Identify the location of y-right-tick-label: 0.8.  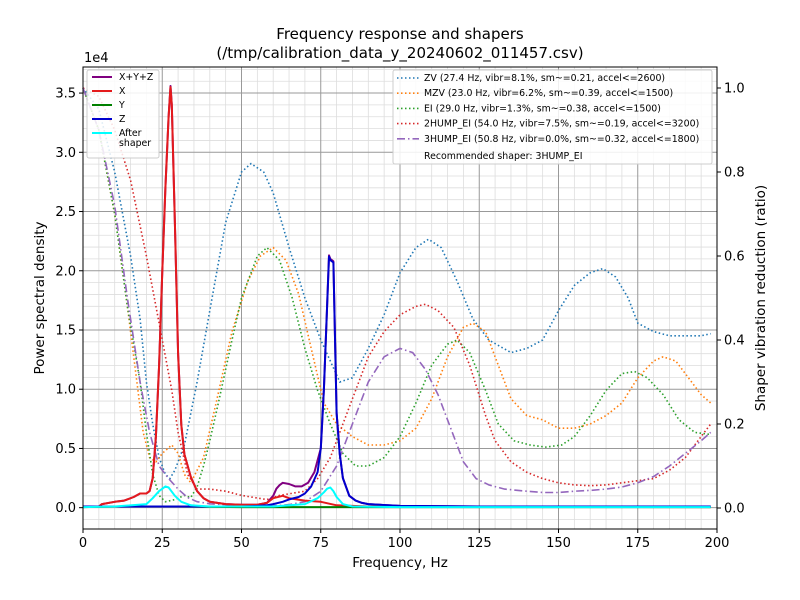
(734, 173).